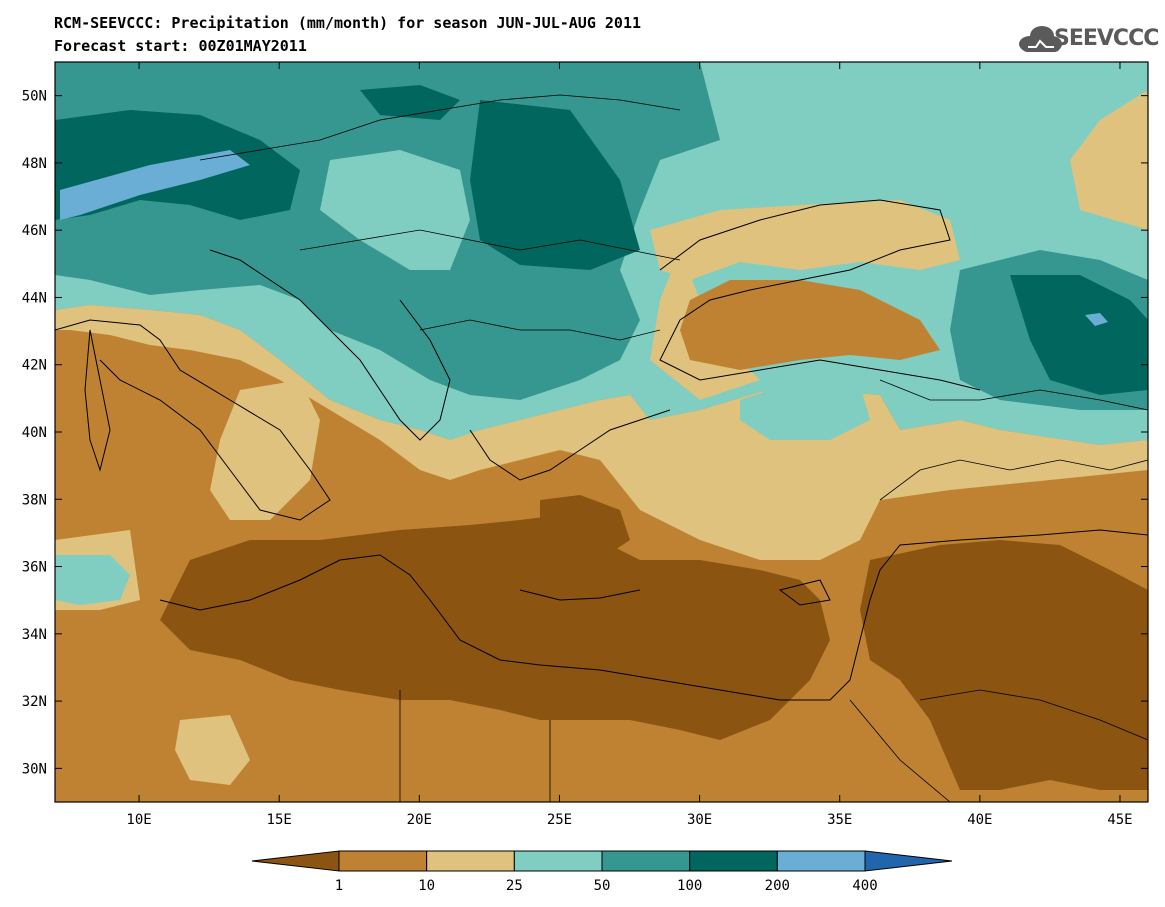 The width and height of the screenshot is (1165, 907). Describe the element at coordinates (602, 886) in the screenshot. I see `colorbar-label: 50` at that location.